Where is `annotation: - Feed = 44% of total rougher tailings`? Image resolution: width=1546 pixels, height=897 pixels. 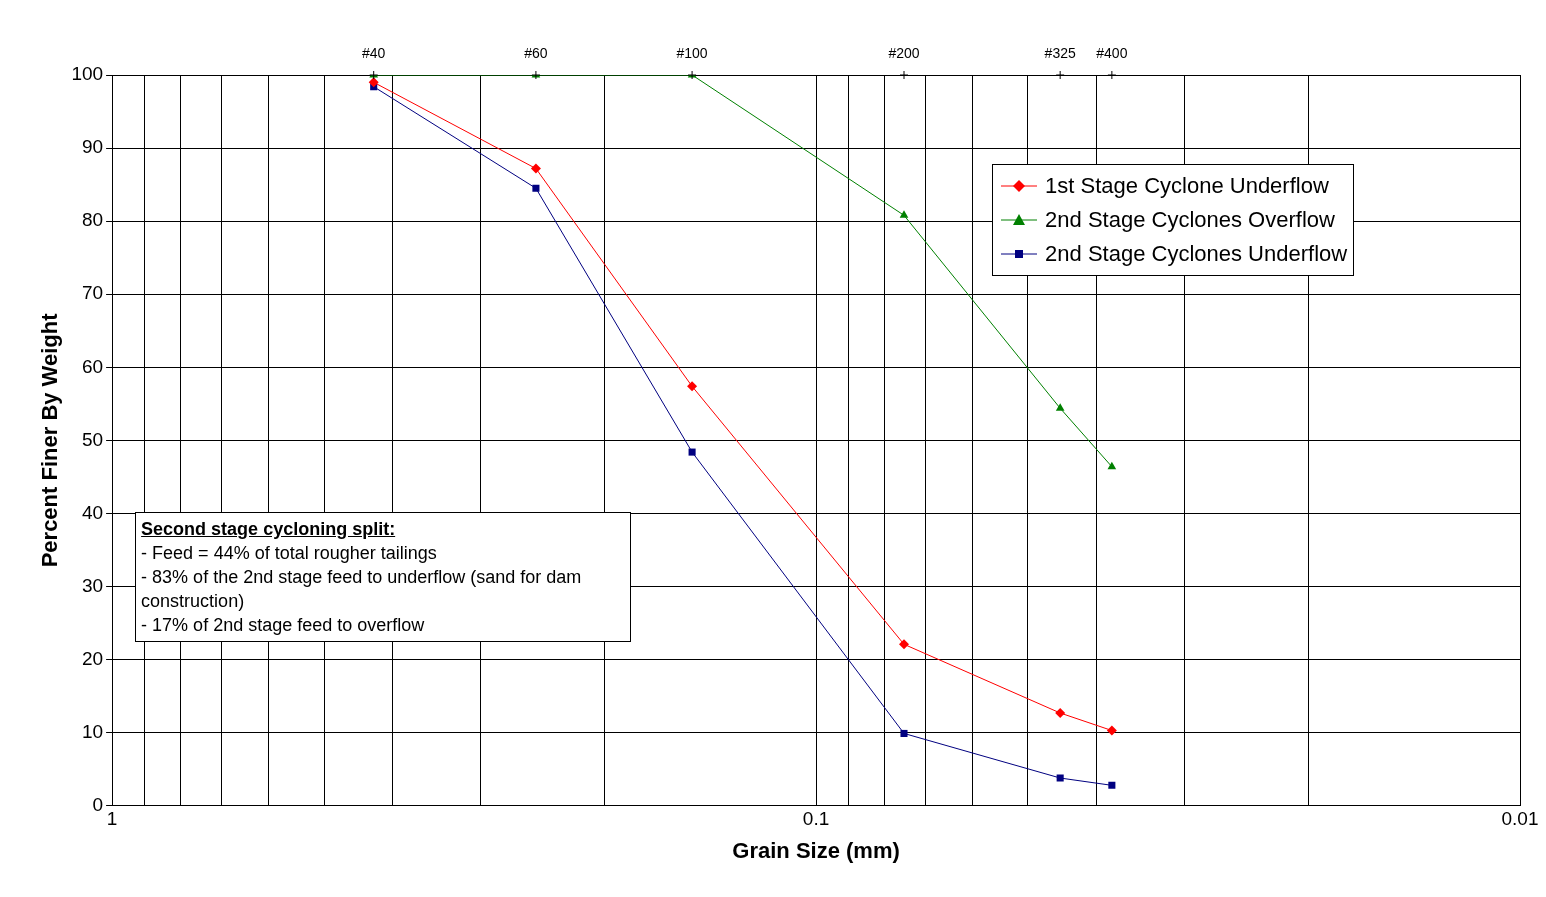 annotation: - Feed = 44% of total rougher tailings is located at coordinates (289, 553).